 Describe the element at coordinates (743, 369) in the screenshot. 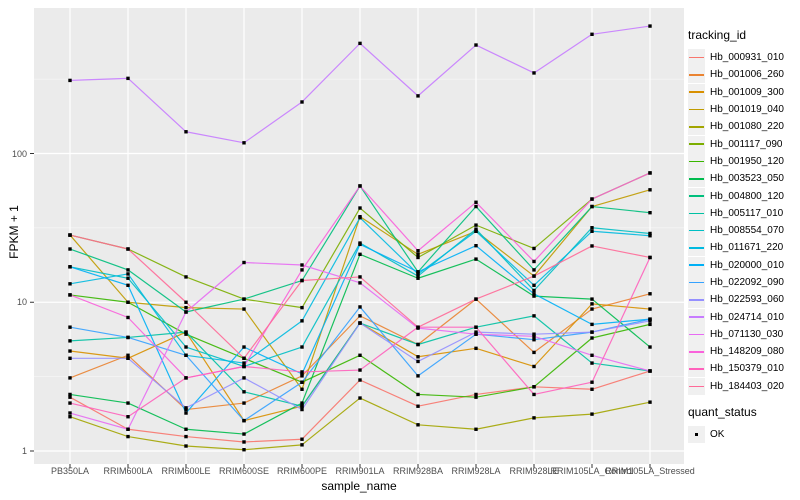

I see `legend-item: Hb_150379_010` at that location.